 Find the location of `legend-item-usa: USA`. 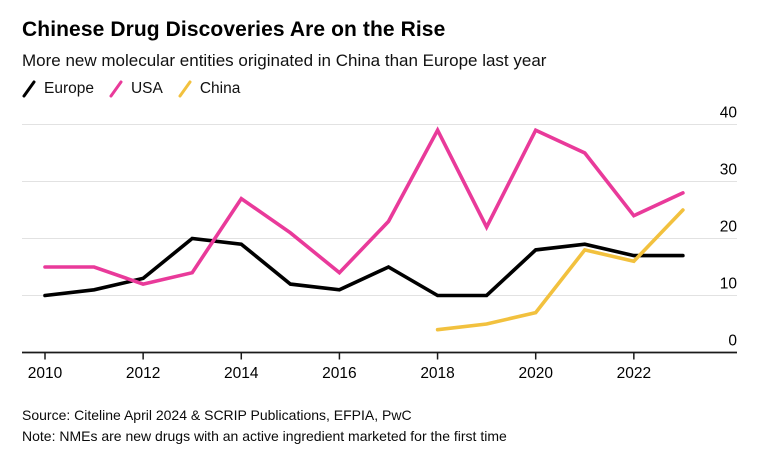

legend-item-usa: USA is located at coordinates (136, 89).